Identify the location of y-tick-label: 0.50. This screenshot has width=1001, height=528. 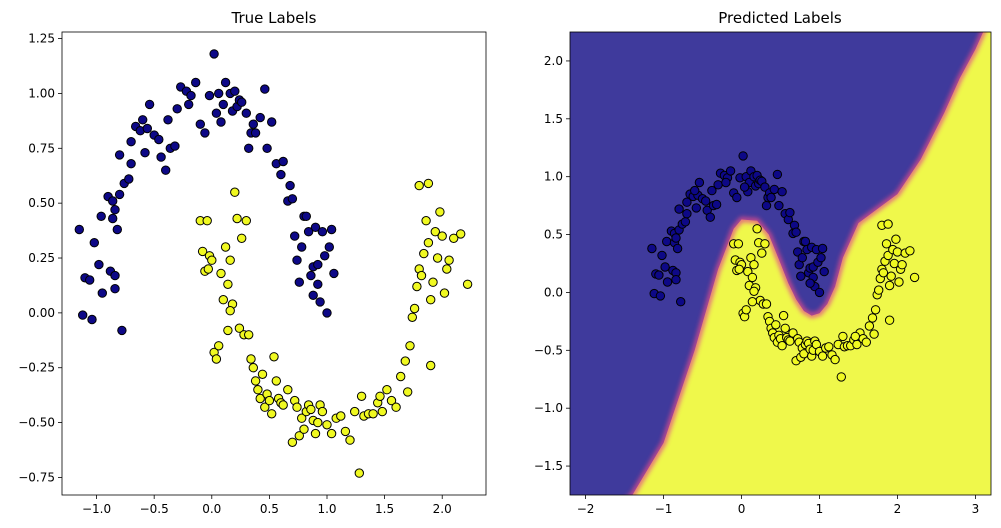
(41, 203).